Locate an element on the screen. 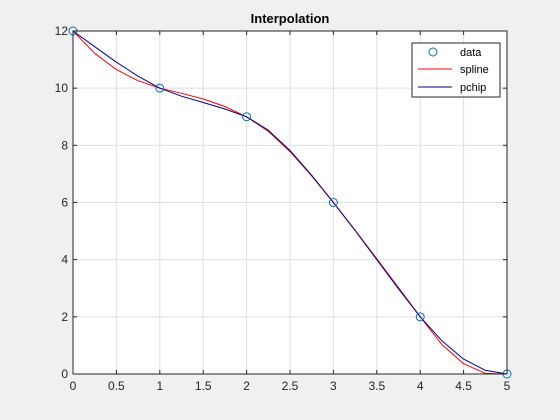  x-tick-label: 5 is located at coordinates (507, 386).